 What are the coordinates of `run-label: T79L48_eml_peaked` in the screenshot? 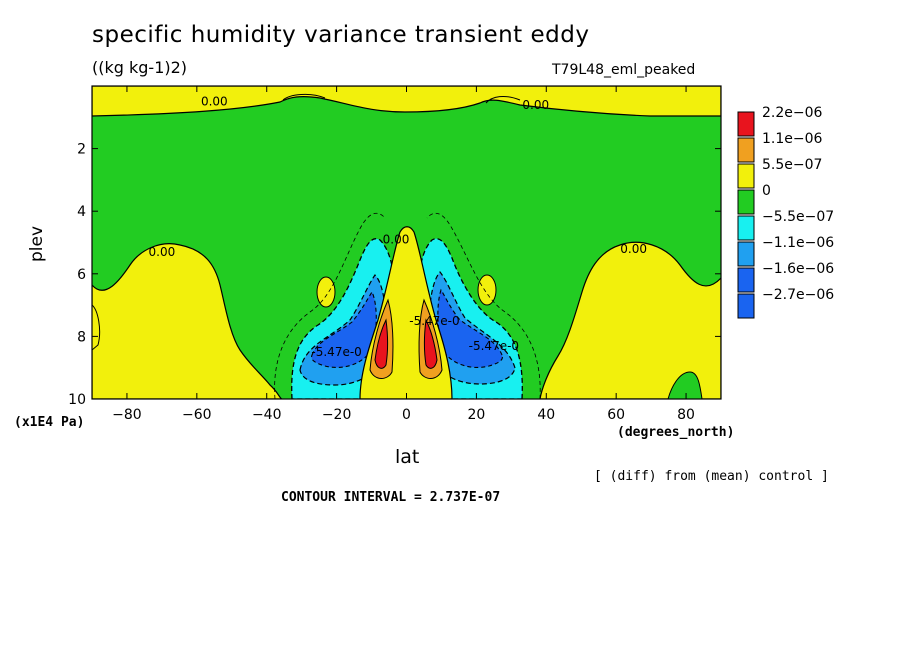 It's located at (624, 70).